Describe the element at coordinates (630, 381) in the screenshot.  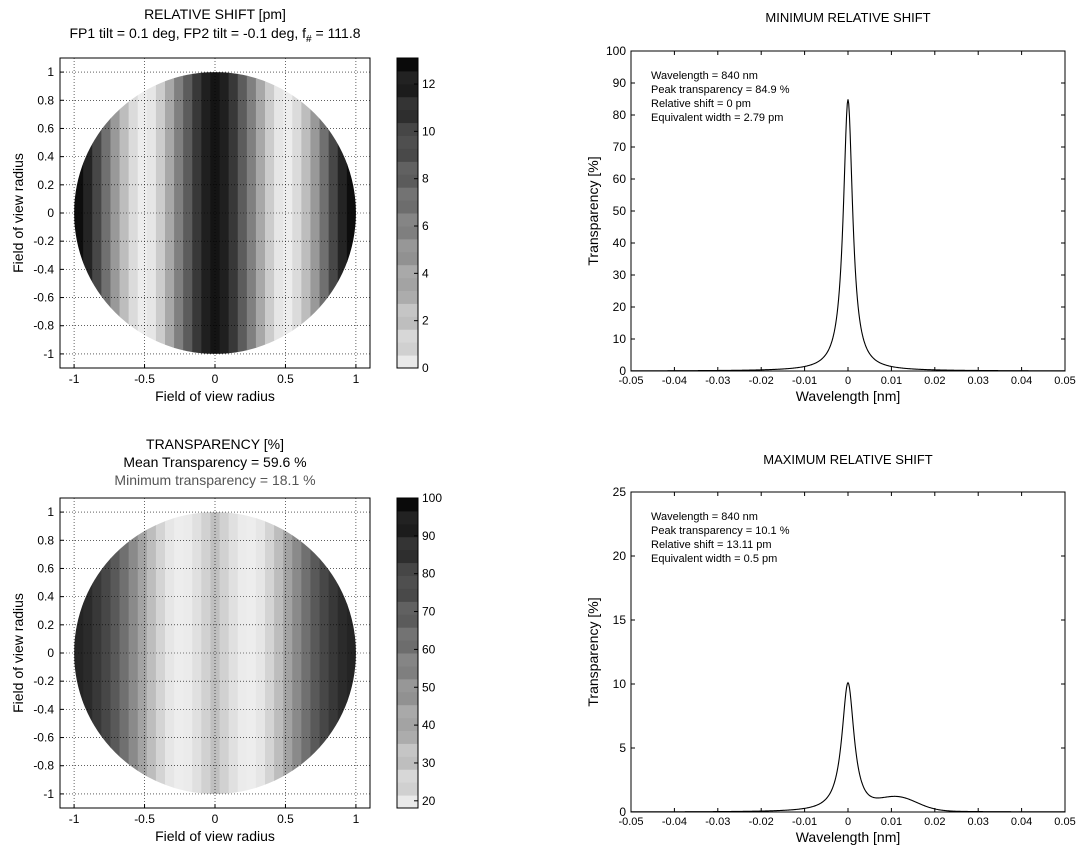
I see `x-tick-label: -0.05` at that location.